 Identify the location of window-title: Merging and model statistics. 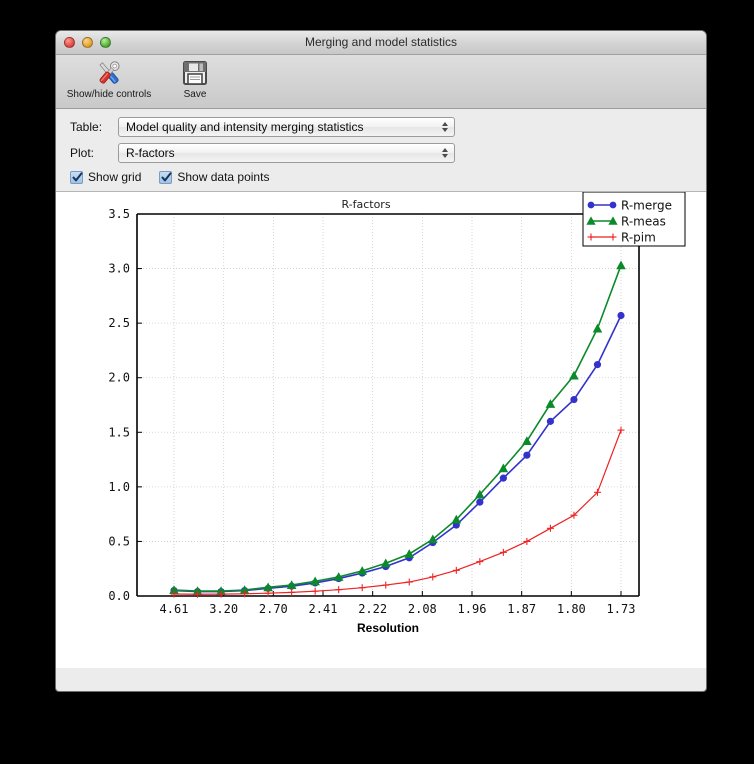
(381, 42).